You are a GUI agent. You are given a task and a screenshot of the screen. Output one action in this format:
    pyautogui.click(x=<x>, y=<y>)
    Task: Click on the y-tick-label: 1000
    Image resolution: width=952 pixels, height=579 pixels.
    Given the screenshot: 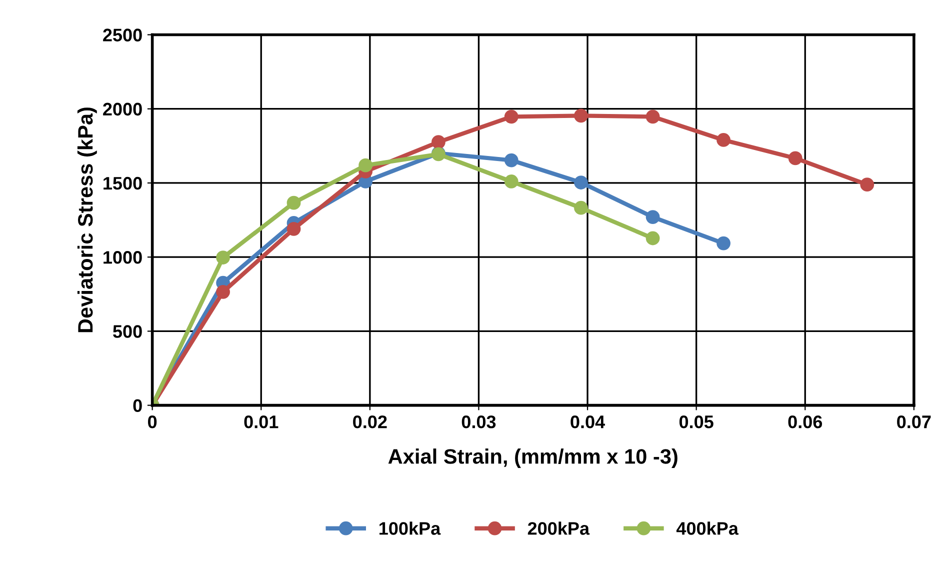 What is the action you would take?
    pyautogui.click(x=123, y=257)
    